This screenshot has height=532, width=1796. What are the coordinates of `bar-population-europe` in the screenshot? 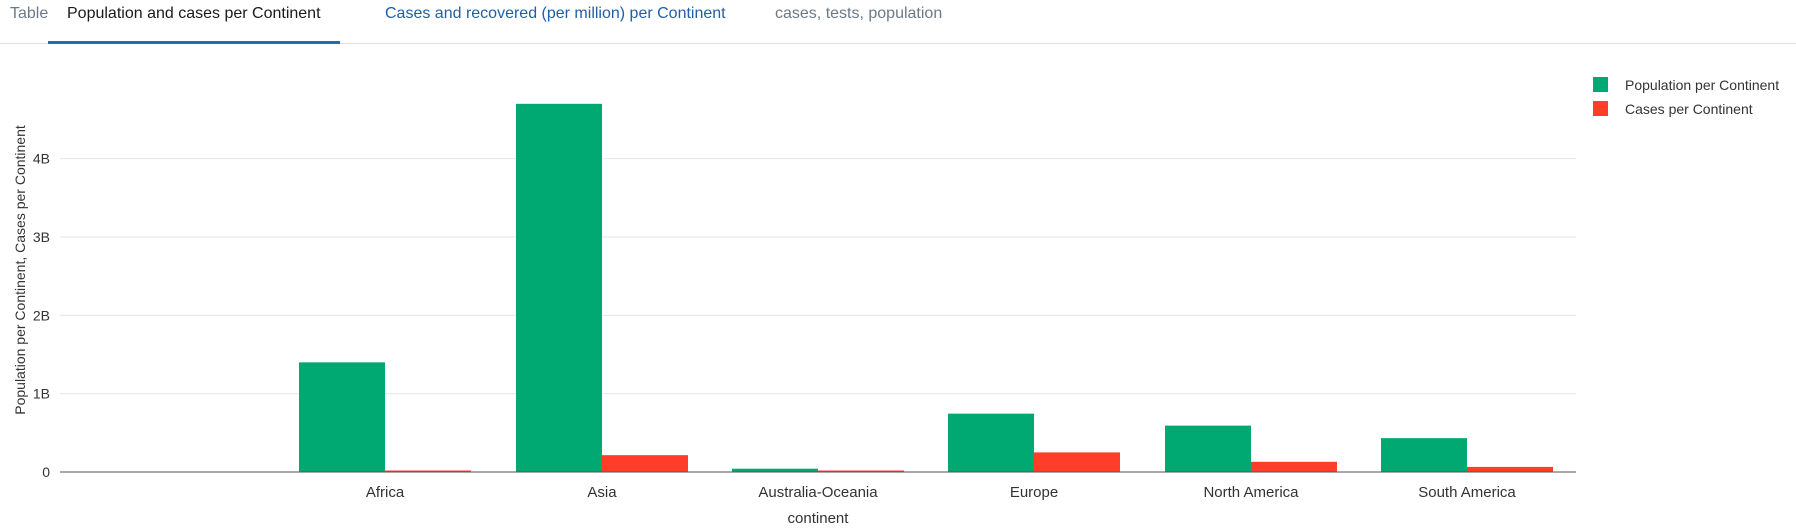 It's located at (991, 442).